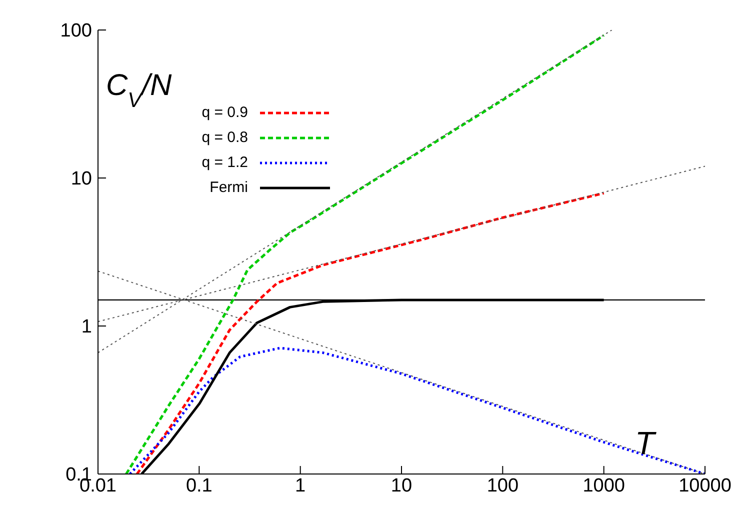 This screenshot has width=750, height=525. Describe the element at coordinates (705, 485) in the screenshot. I see `x-tick-label: 10000` at that location.